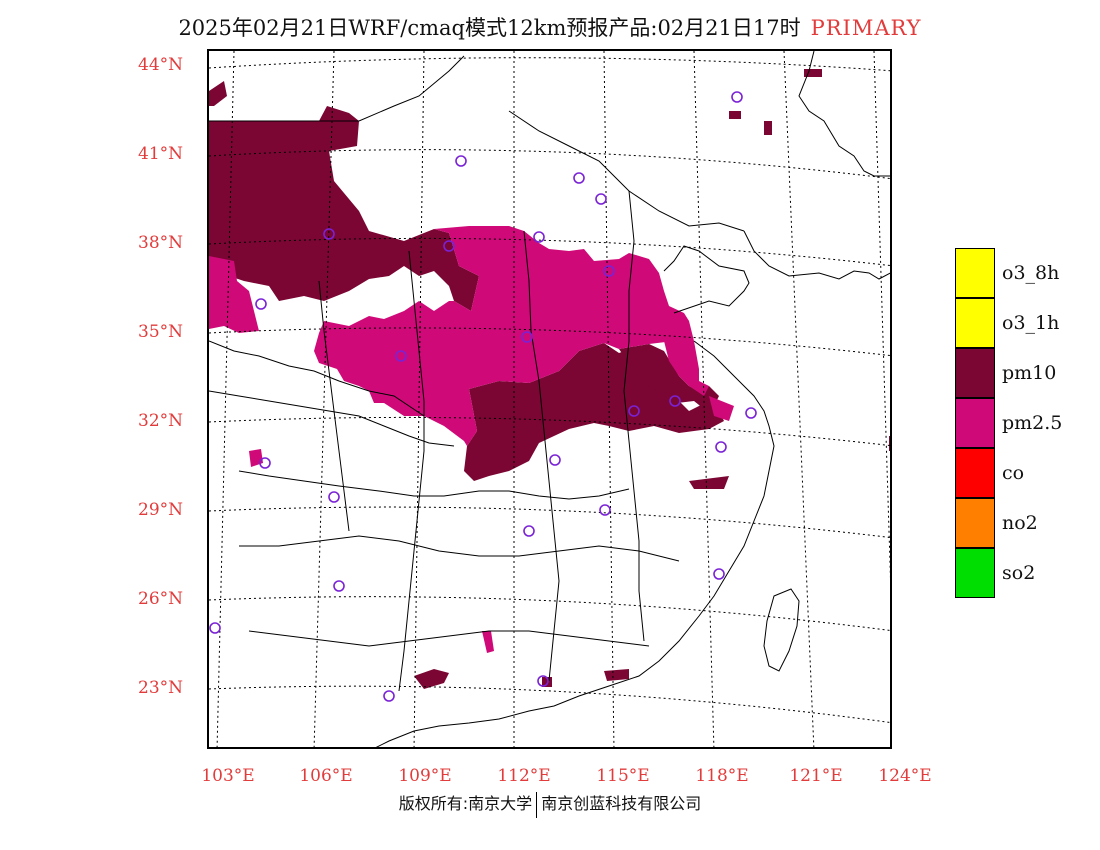  I want to click on pm25-patch-east, so click(721, 408).